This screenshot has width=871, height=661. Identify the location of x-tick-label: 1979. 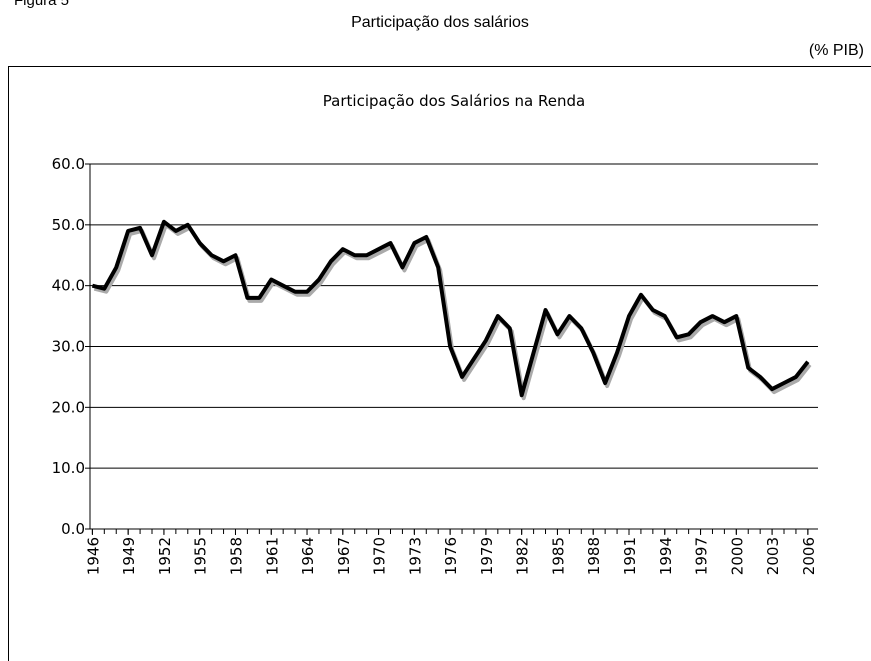
(487, 556).